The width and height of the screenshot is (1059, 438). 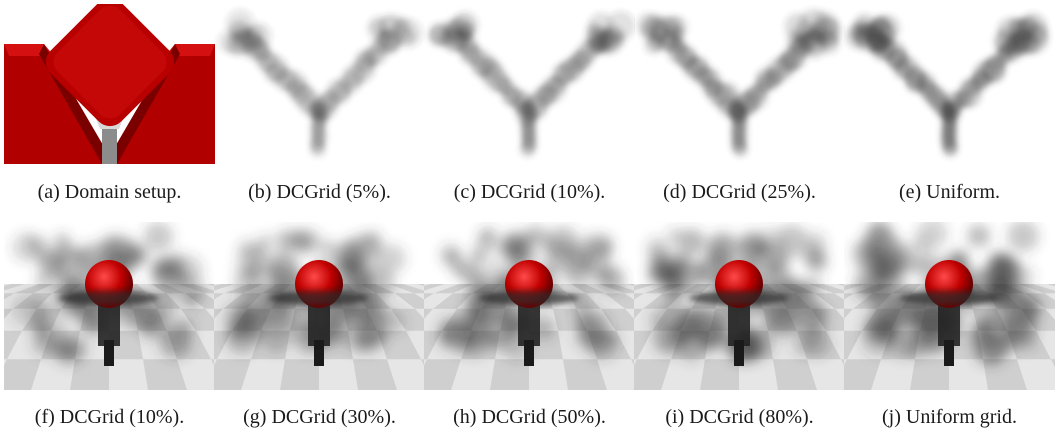 I want to click on panel-j-smoke-sphere, so click(x=949, y=306).